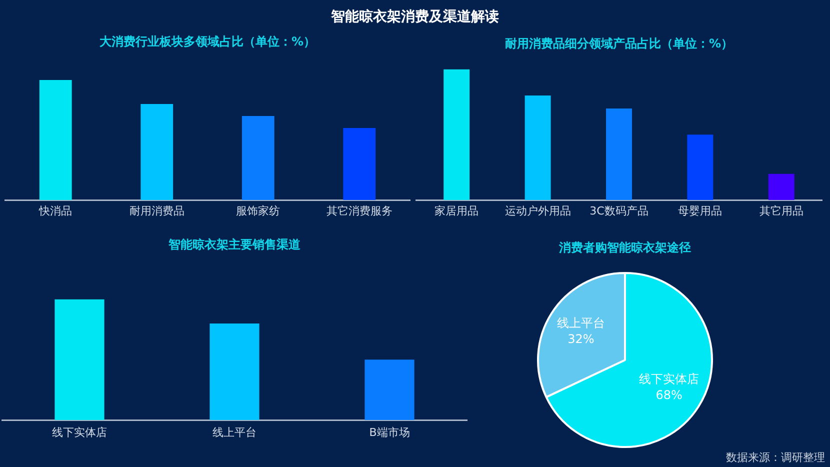 The image size is (830, 467). I want to click on slice-label: 线下实体店, so click(669, 379).